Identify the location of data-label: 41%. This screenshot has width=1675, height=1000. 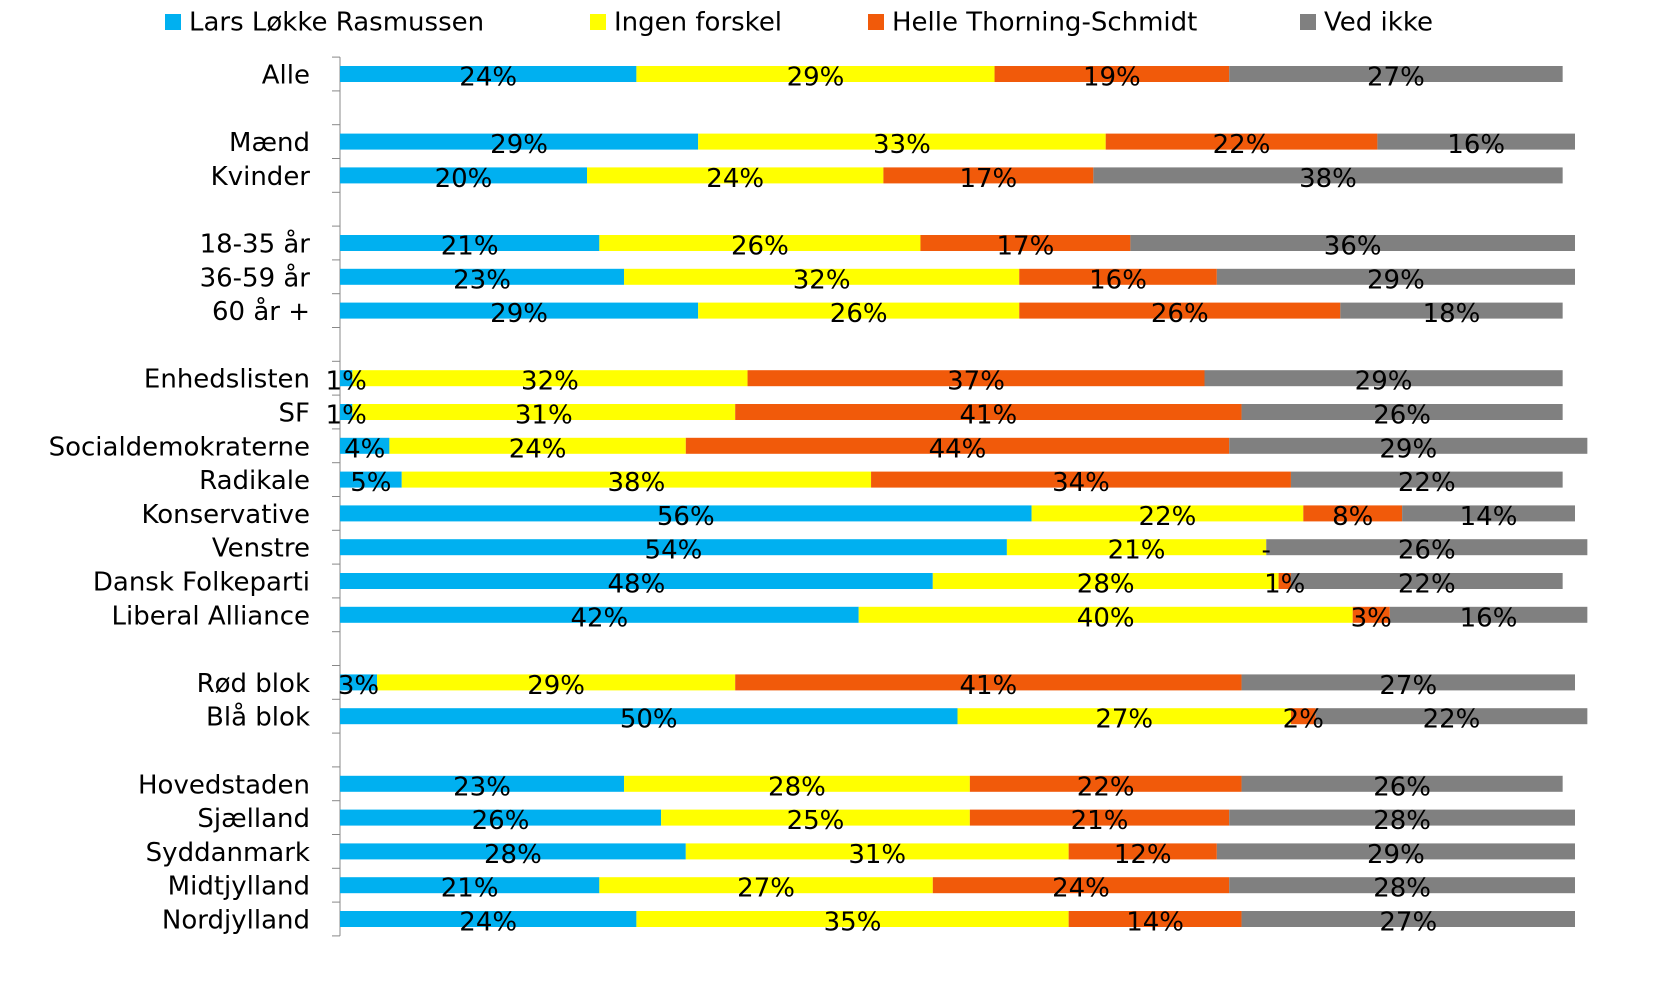
(988, 416).